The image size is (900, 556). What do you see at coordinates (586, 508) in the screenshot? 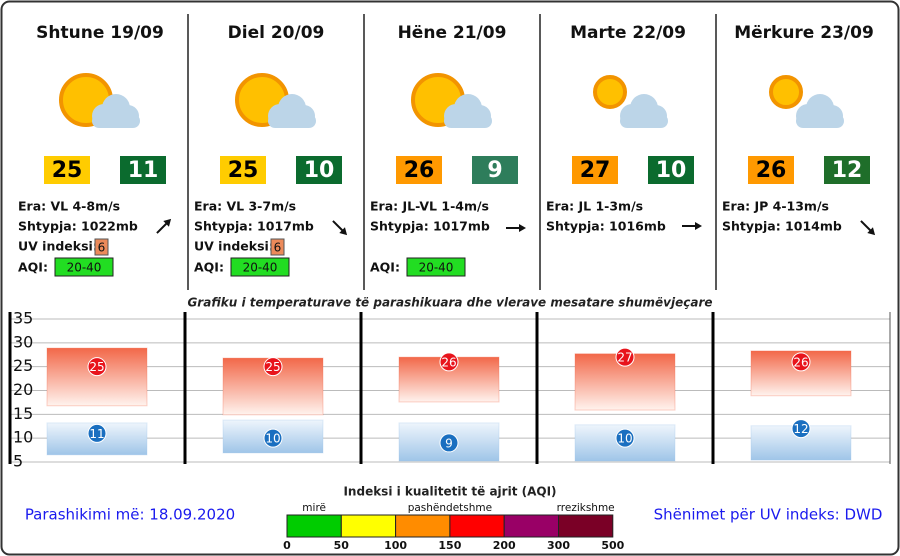
I see `aqi-range-label: rrezikshme` at bounding box center [586, 508].